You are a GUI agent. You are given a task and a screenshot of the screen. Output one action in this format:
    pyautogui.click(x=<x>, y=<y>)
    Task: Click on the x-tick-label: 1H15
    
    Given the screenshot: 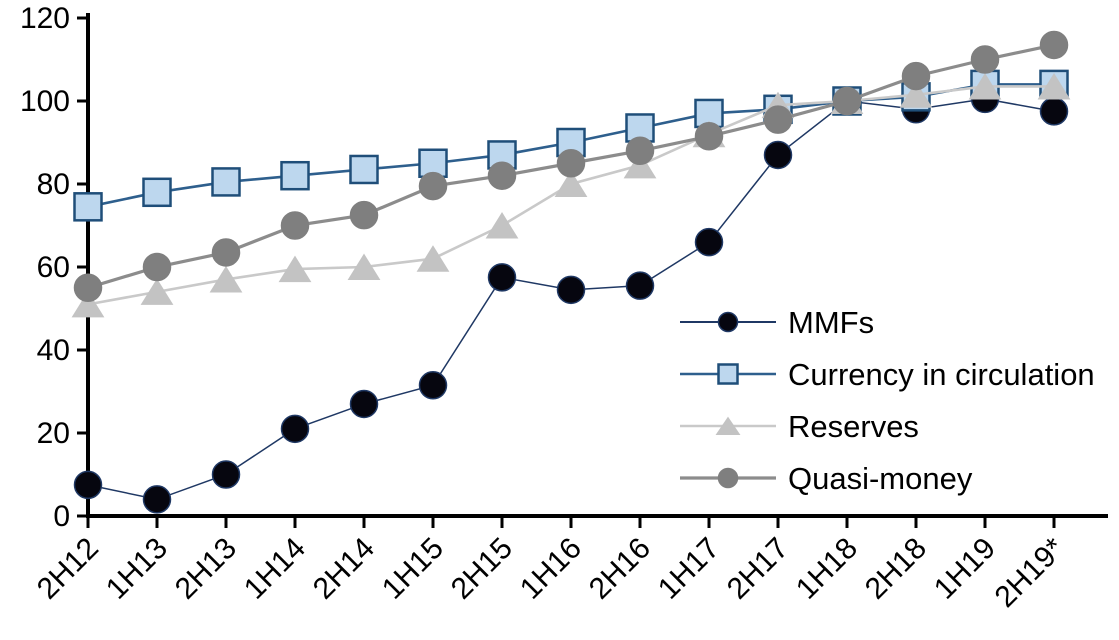 What is the action you would take?
    pyautogui.click(x=413, y=569)
    